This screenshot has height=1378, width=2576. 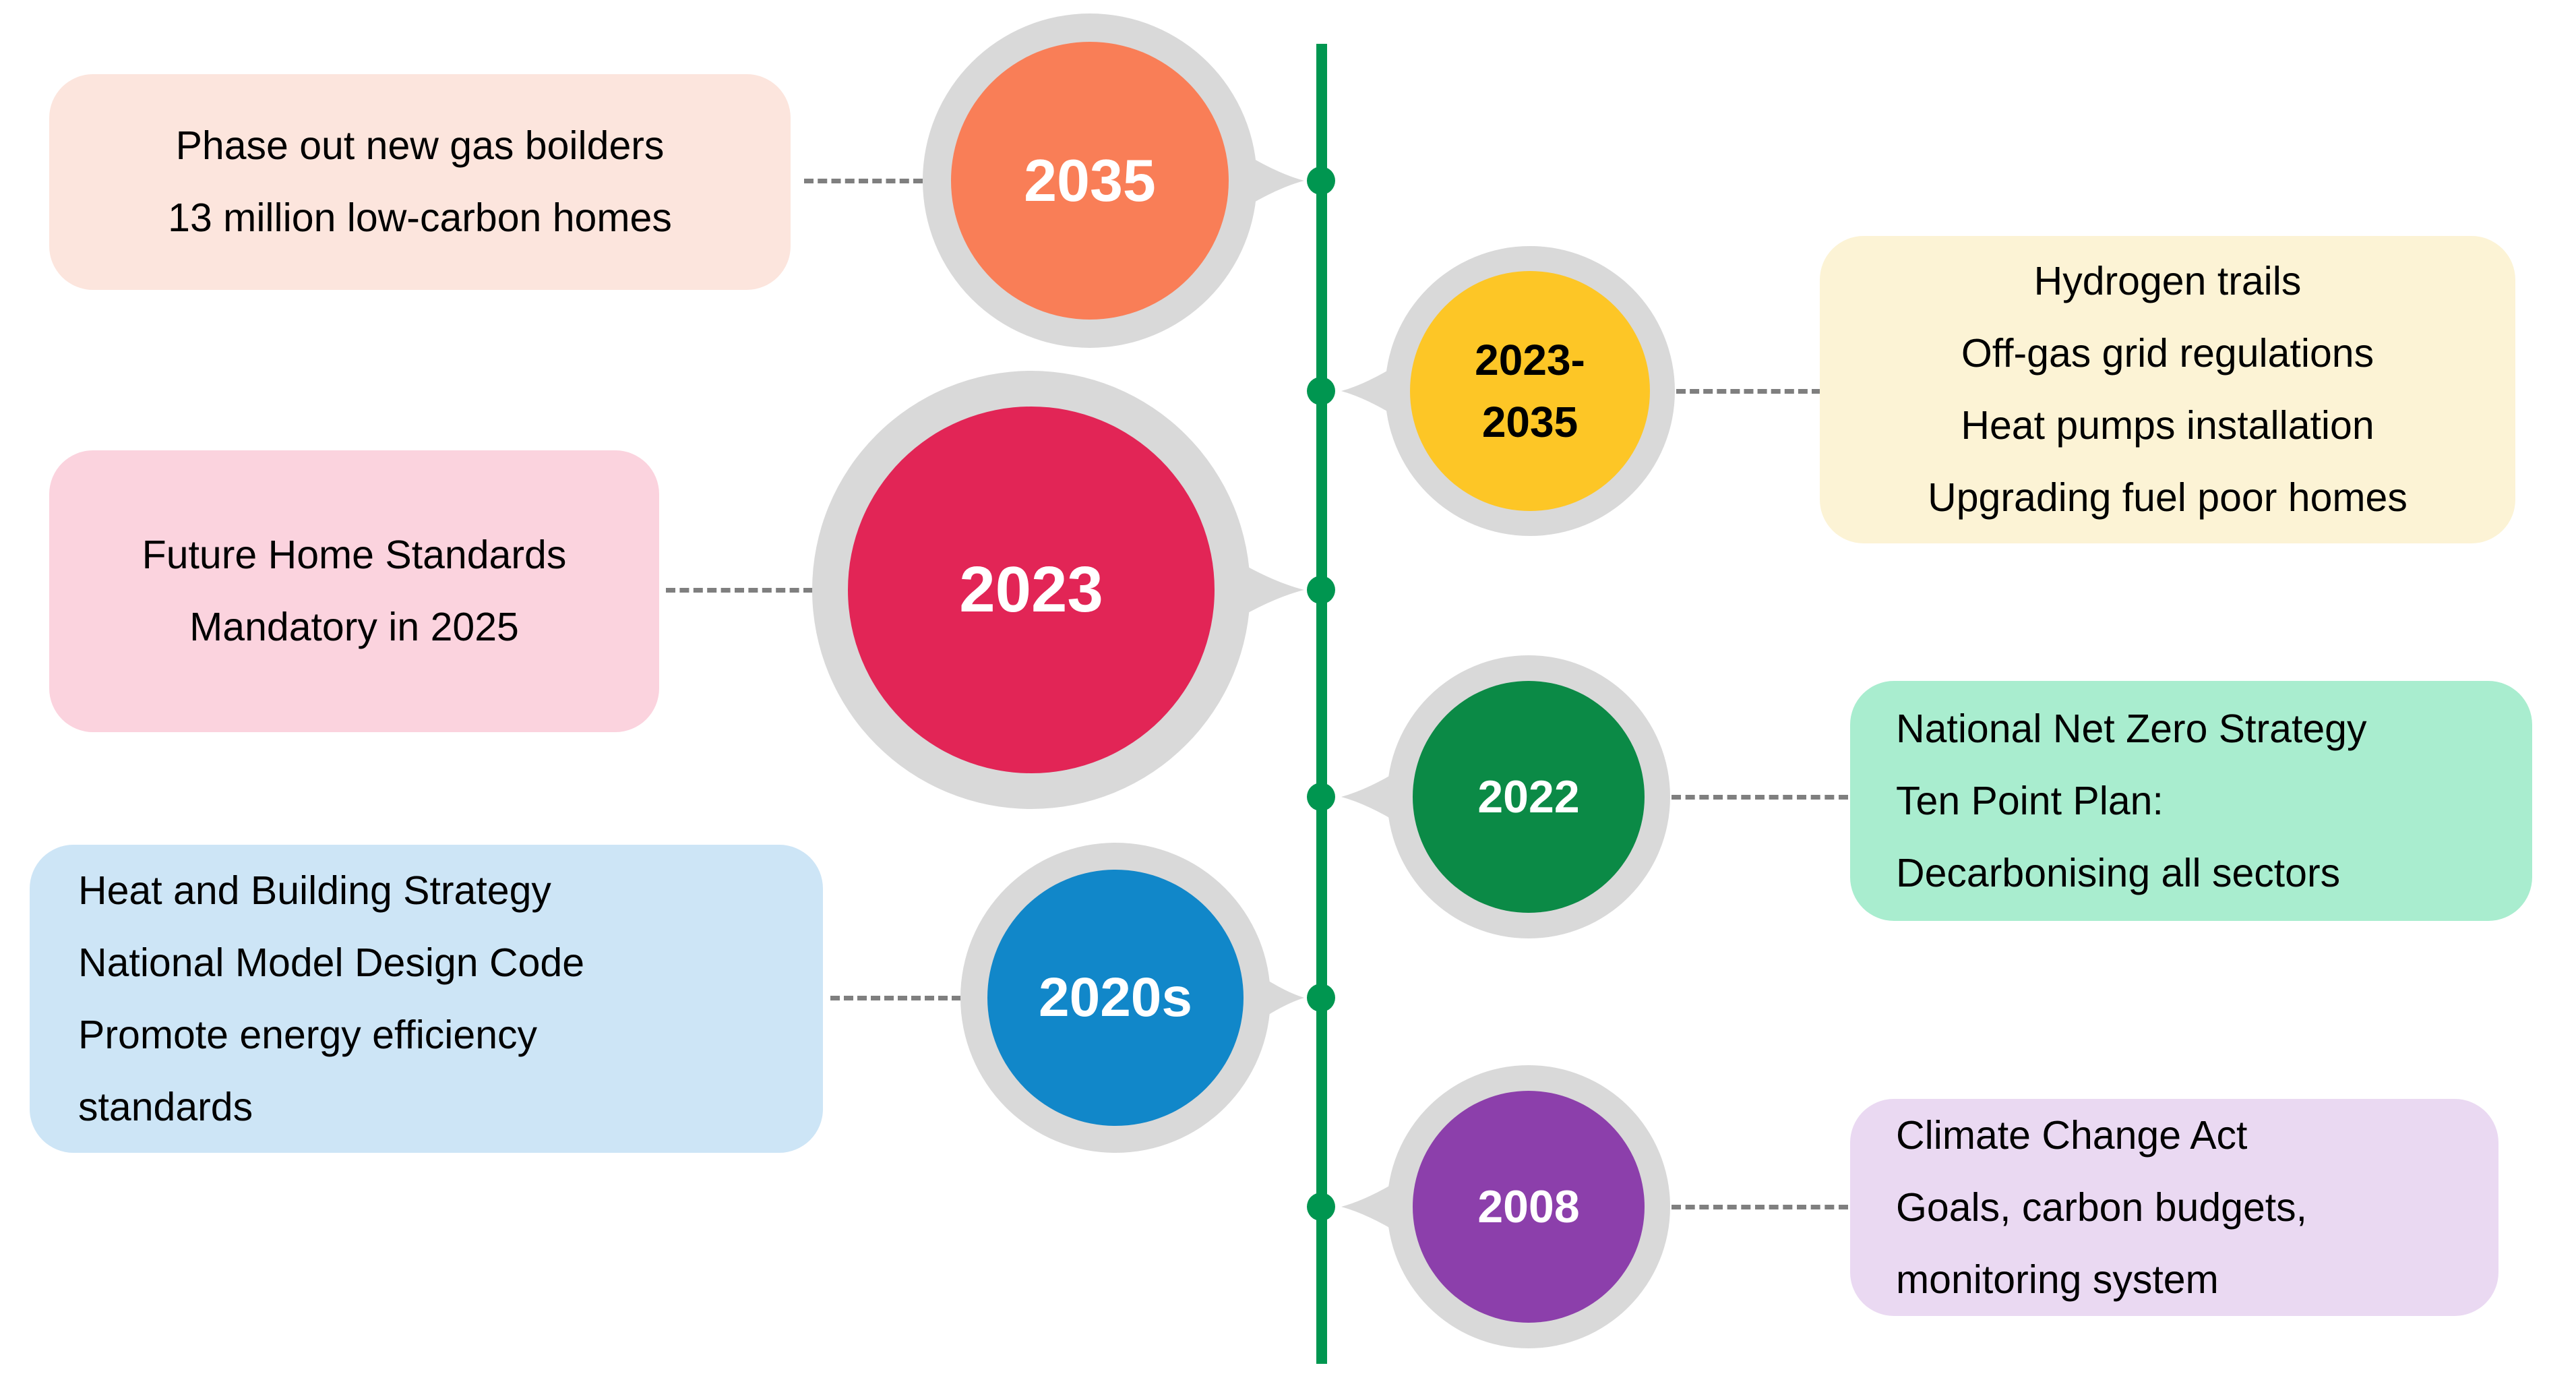 I want to click on event-text-line: 13 million low-carbon homes, so click(x=420, y=218).